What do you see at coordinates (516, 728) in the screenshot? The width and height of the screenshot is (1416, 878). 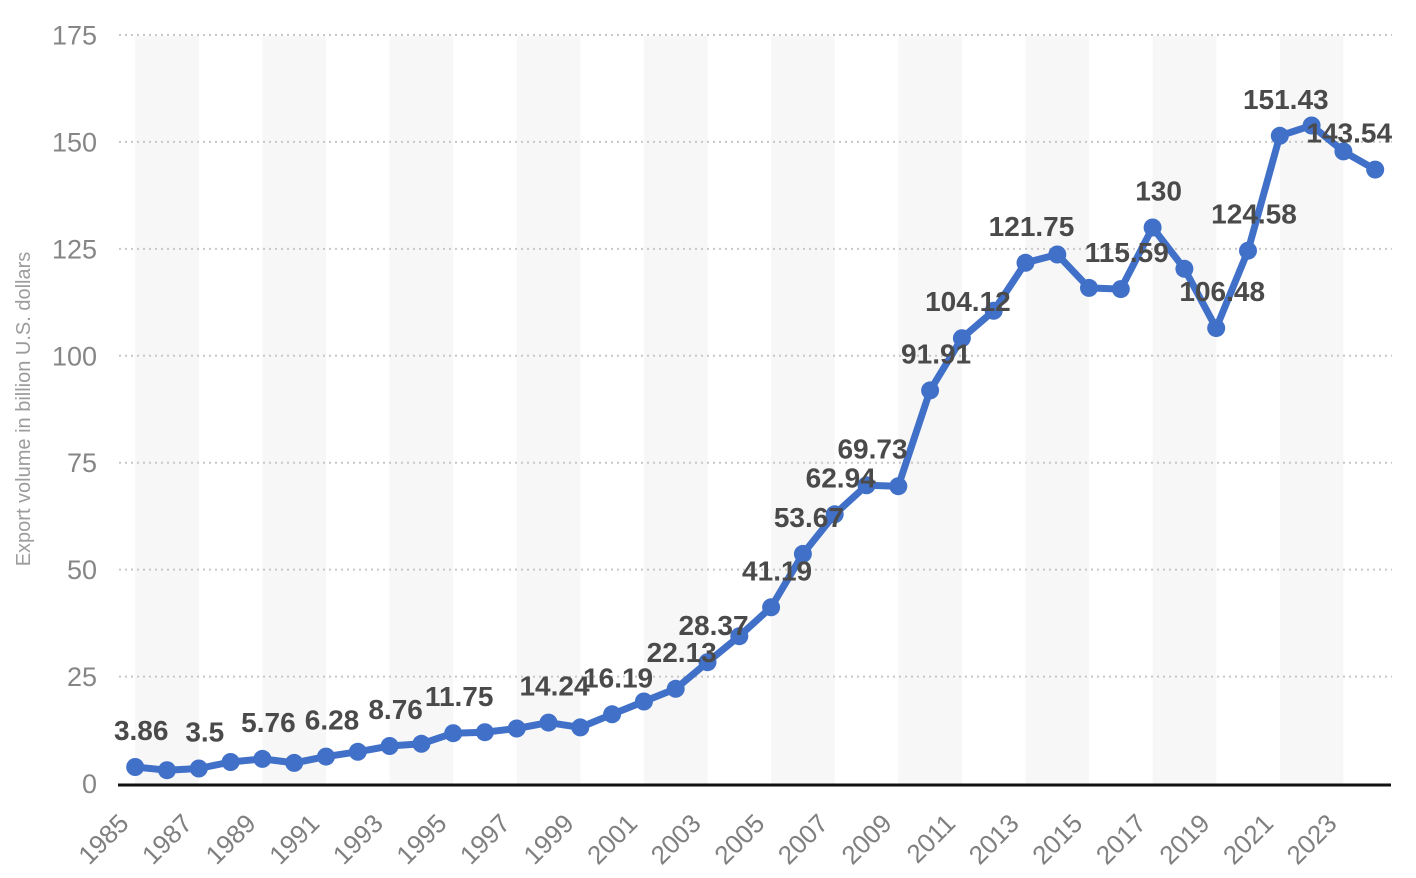 I see `data-point-1997` at bounding box center [516, 728].